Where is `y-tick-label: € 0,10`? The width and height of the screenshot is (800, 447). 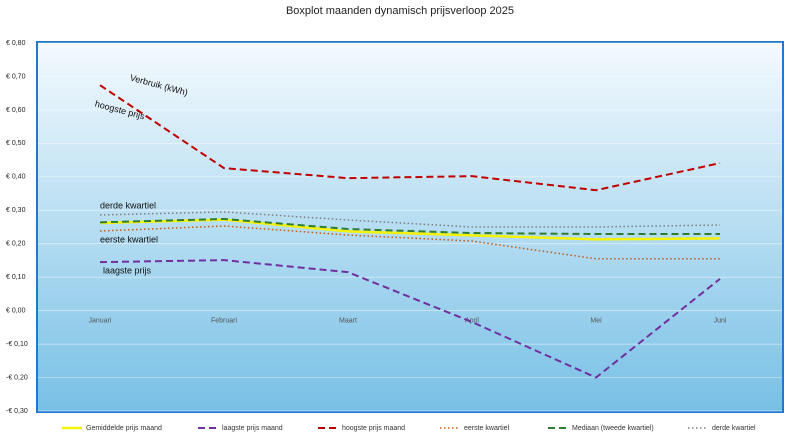
y-tick-label: € 0,10 is located at coordinates (16, 277).